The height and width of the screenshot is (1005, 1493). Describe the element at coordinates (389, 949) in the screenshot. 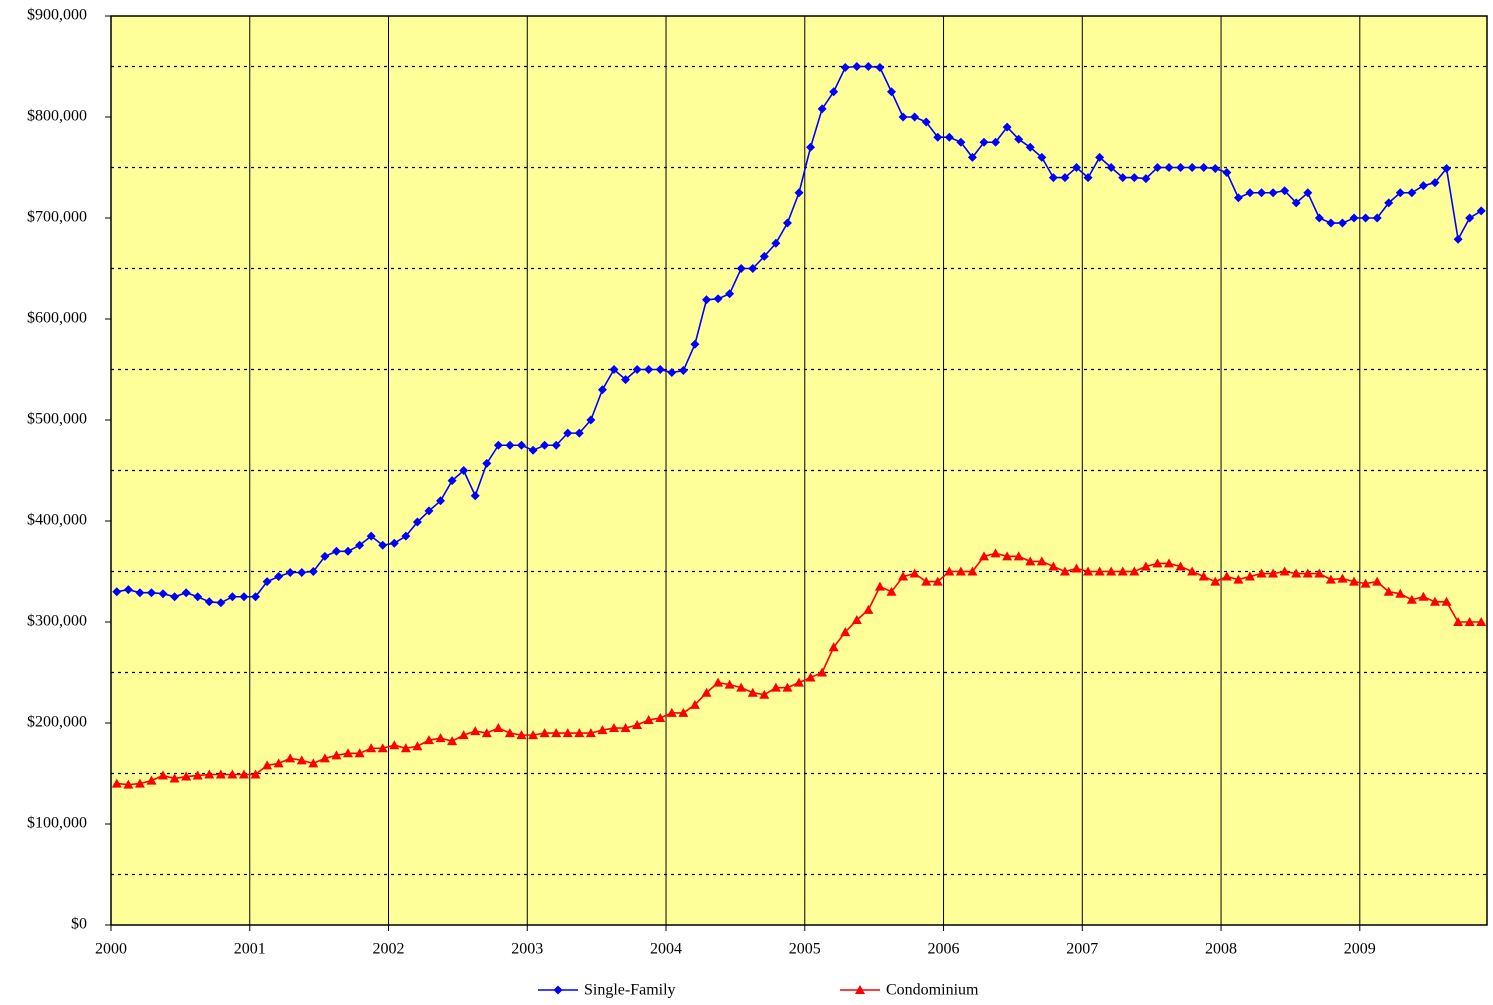

I see `x-tick-label: 2002` at that location.